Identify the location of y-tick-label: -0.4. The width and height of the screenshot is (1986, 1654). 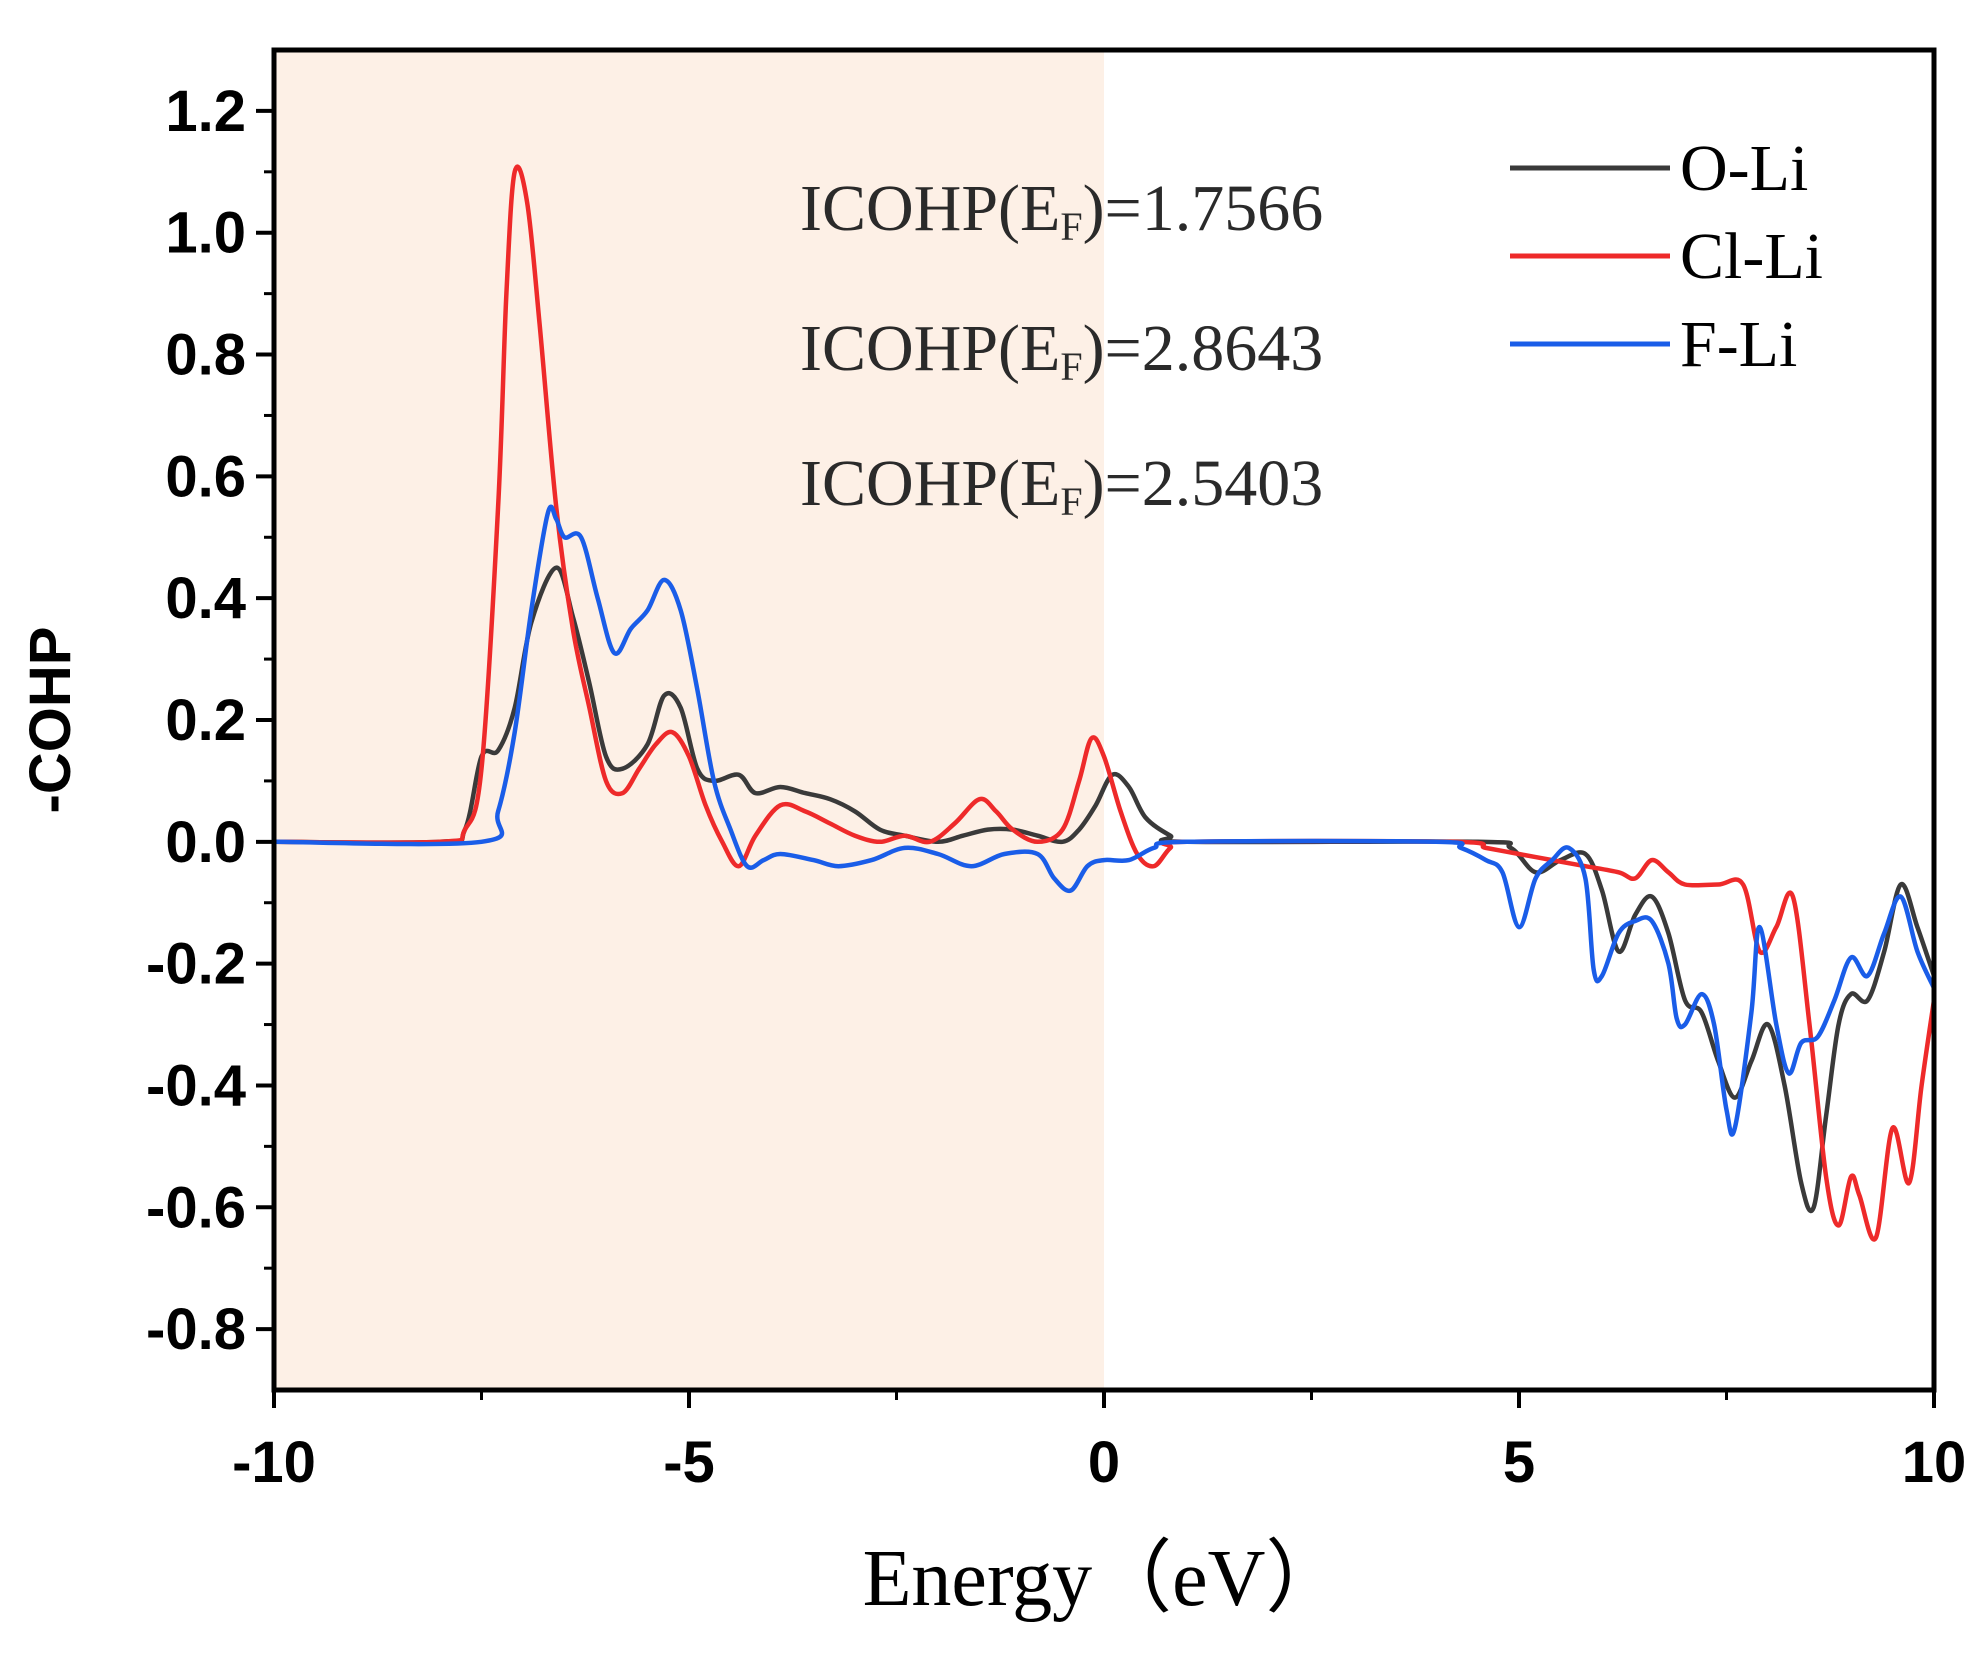
(196, 1085).